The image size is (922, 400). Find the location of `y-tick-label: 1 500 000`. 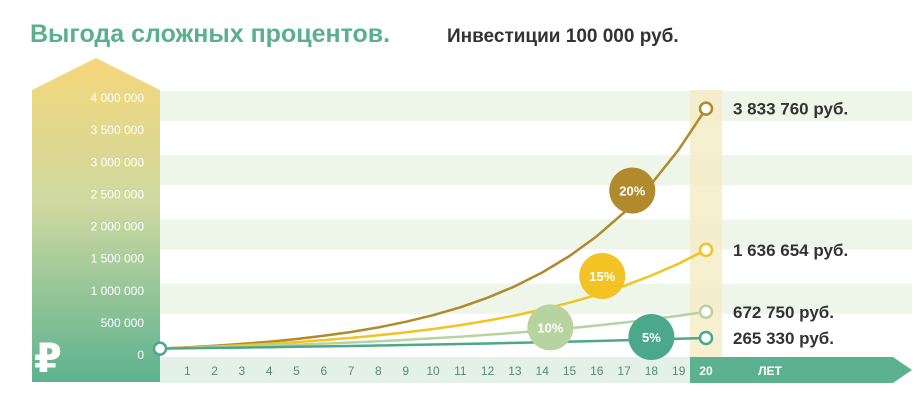

y-tick-label: 1 500 000 is located at coordinates (118, 259).